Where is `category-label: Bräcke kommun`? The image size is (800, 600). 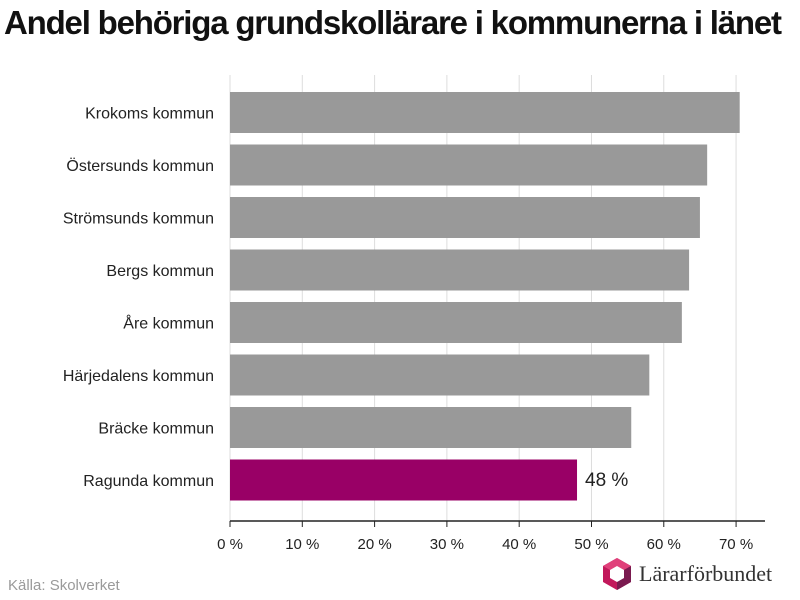 category-label: Bräcke kommun is located at coordinates (156, 429).